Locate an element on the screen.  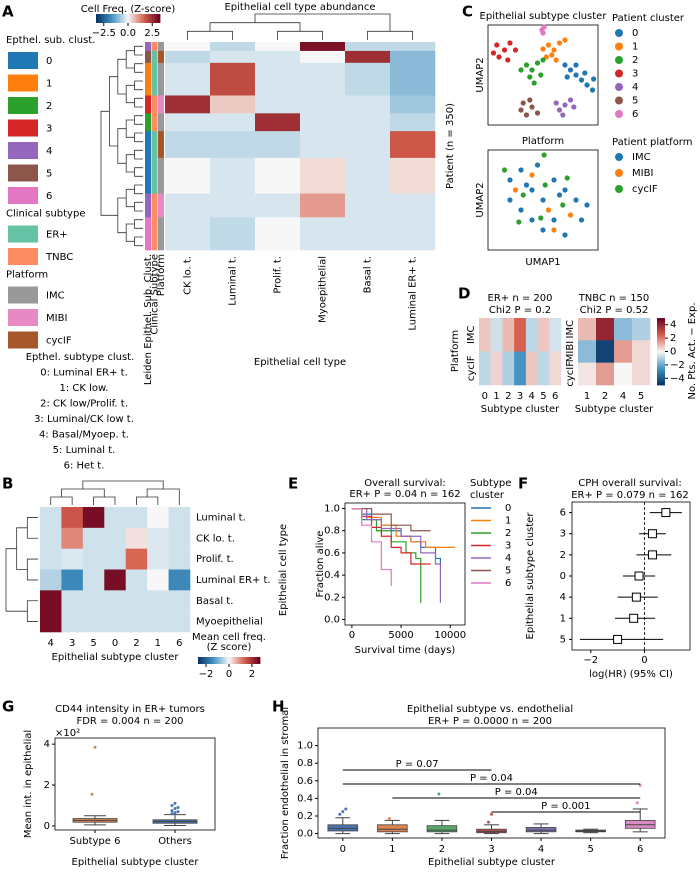
column-label: 5 is located at coordinates (543, 396).